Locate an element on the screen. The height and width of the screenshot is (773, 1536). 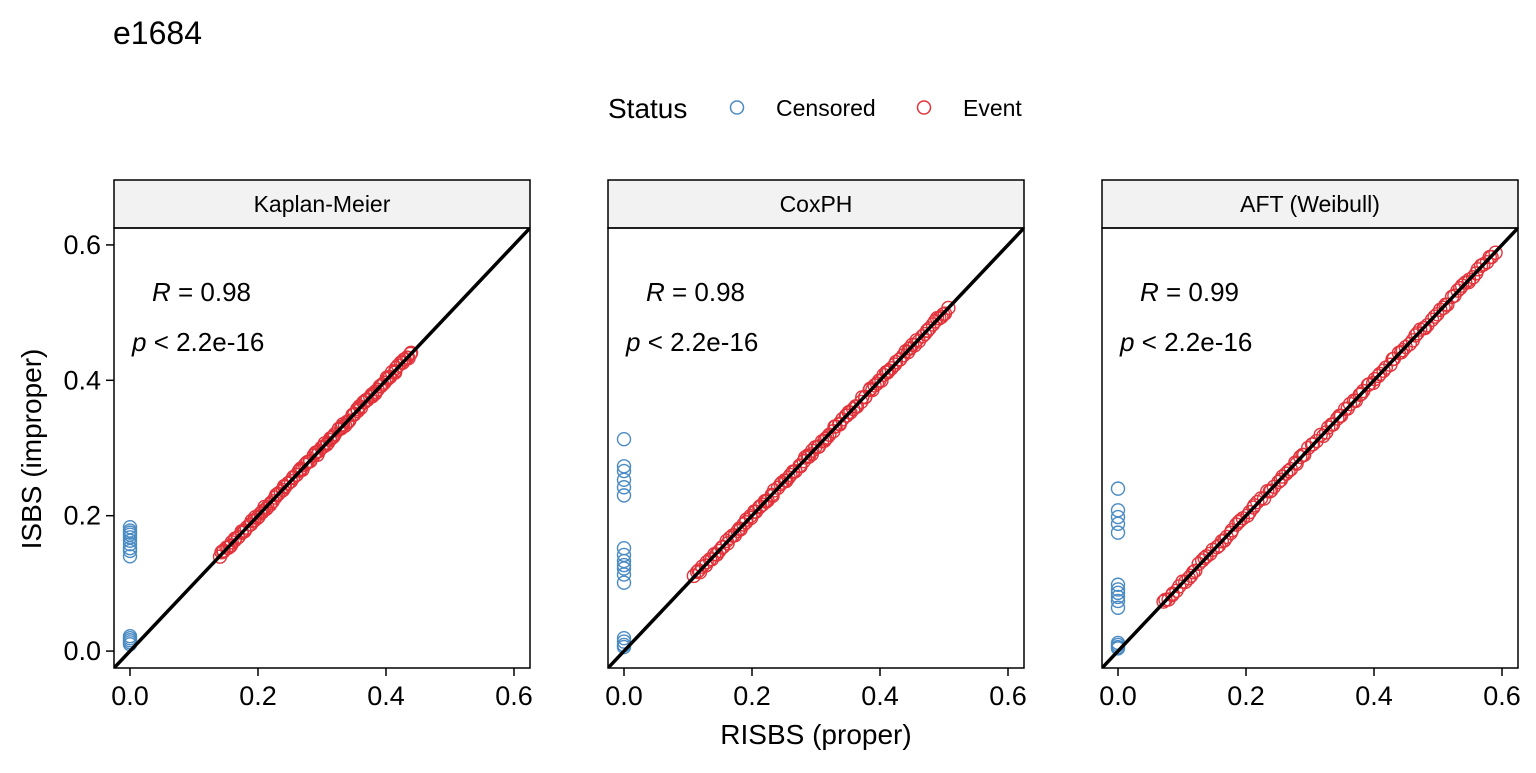
y-tick-label: 0.4 is located at coordinates (82, 380).